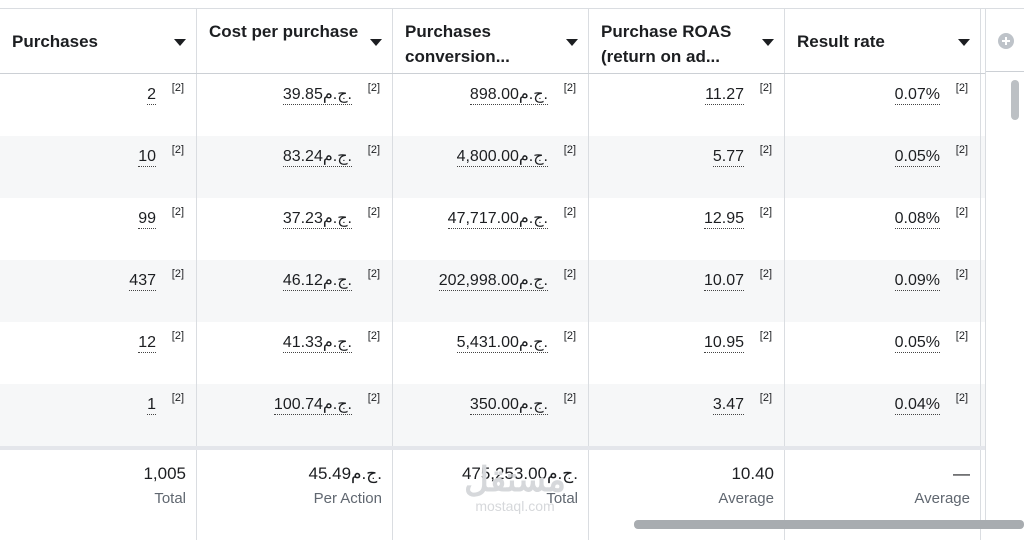  I want to click on cell-purchase-roas: 11.27 [2], so click(687, 105).